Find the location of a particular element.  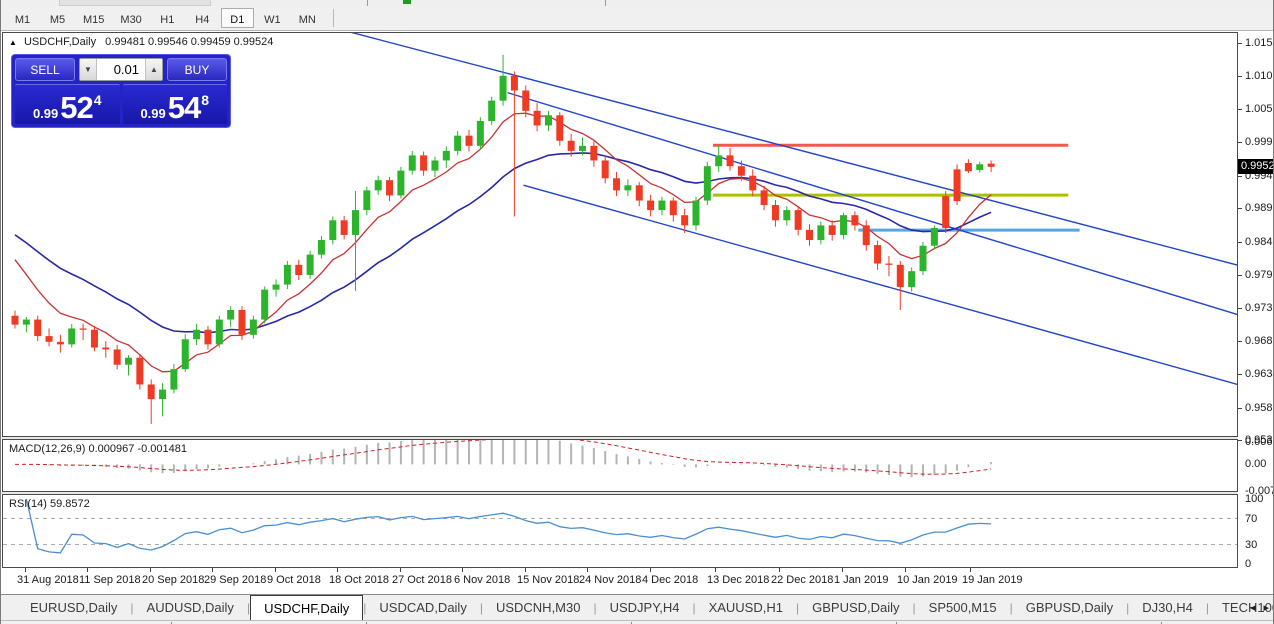

date-axis-label: 6 Nov 2018 is located at coordinates (482, 580).